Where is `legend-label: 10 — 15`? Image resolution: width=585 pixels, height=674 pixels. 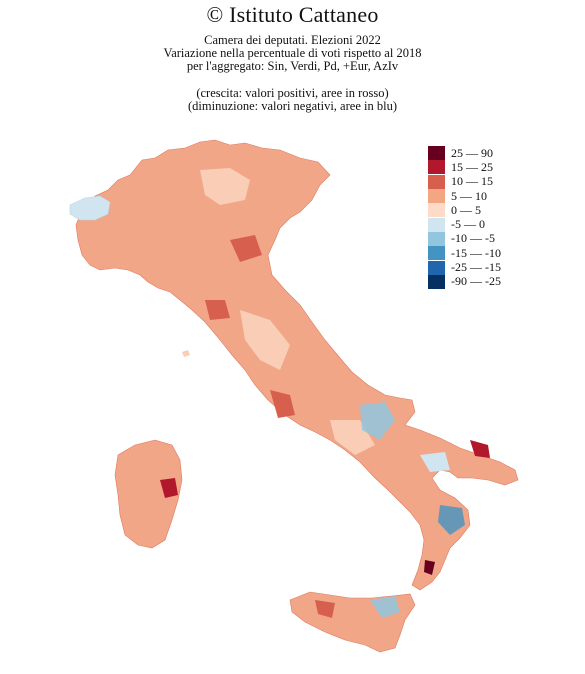
legend-label: 10 — 15 is located at coordinates (472, 181).